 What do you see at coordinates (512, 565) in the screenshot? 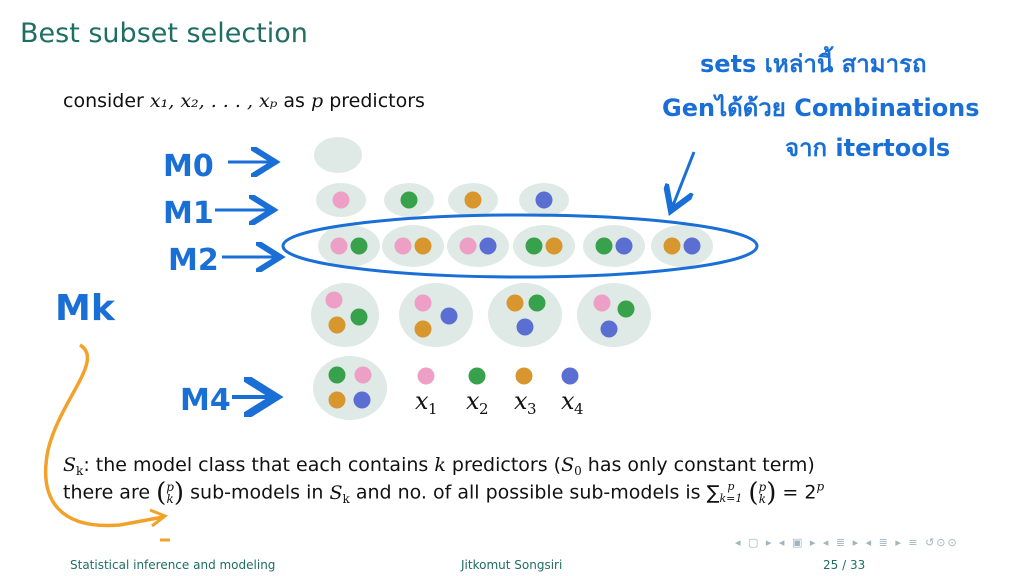
I see `footer-author: Jitkomut Songsiri` at bounding box center [512, 565].